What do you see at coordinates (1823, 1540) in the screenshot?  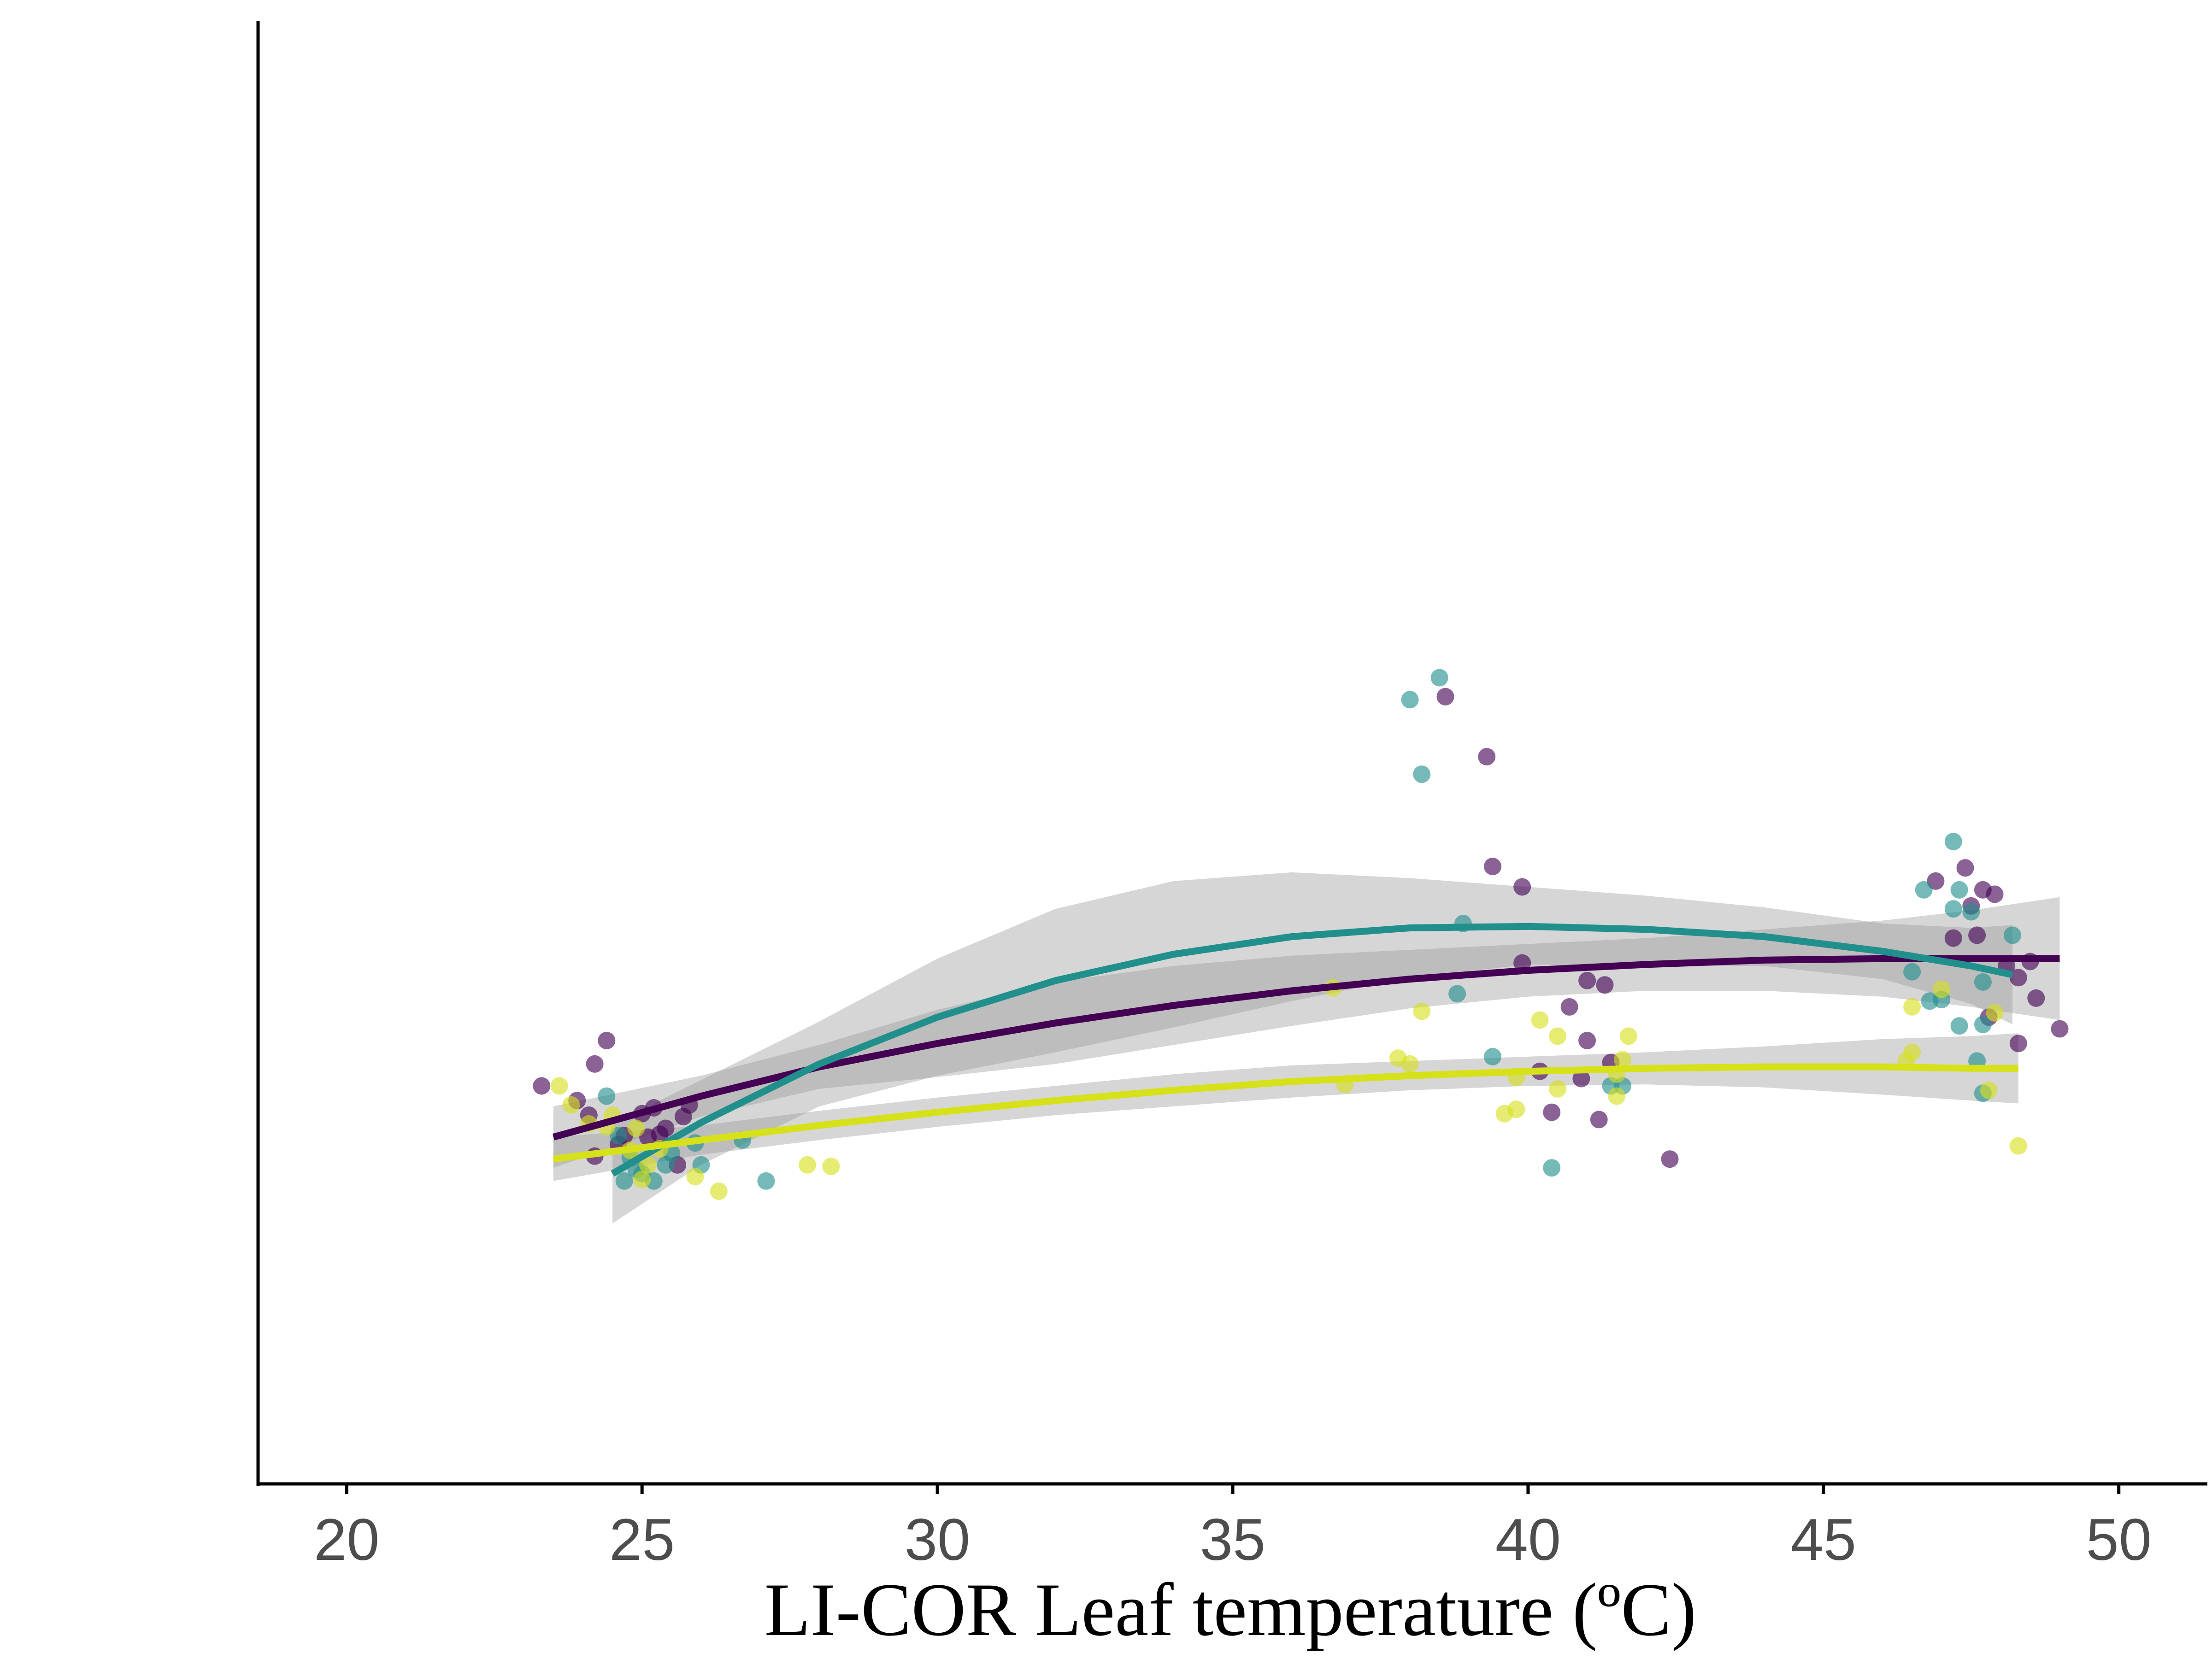 I see `x-tick-label-45: 45` at bounding box center [1823, 1540].